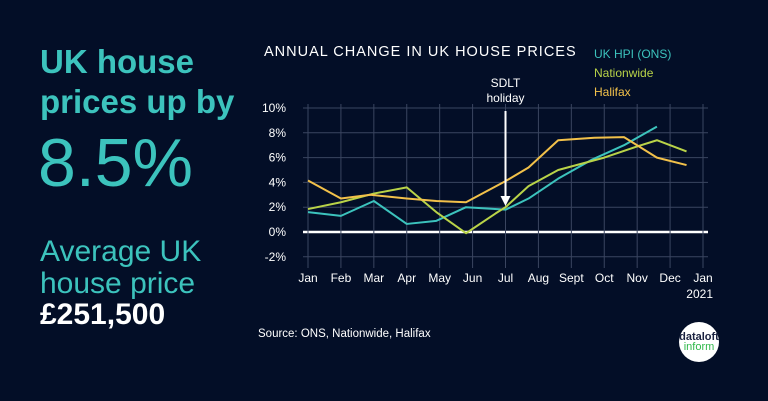  What do you see at coordinates (571, 278) in the screenshot?
I see `x-tick-label: Sept` at bounding box center [571, 278].